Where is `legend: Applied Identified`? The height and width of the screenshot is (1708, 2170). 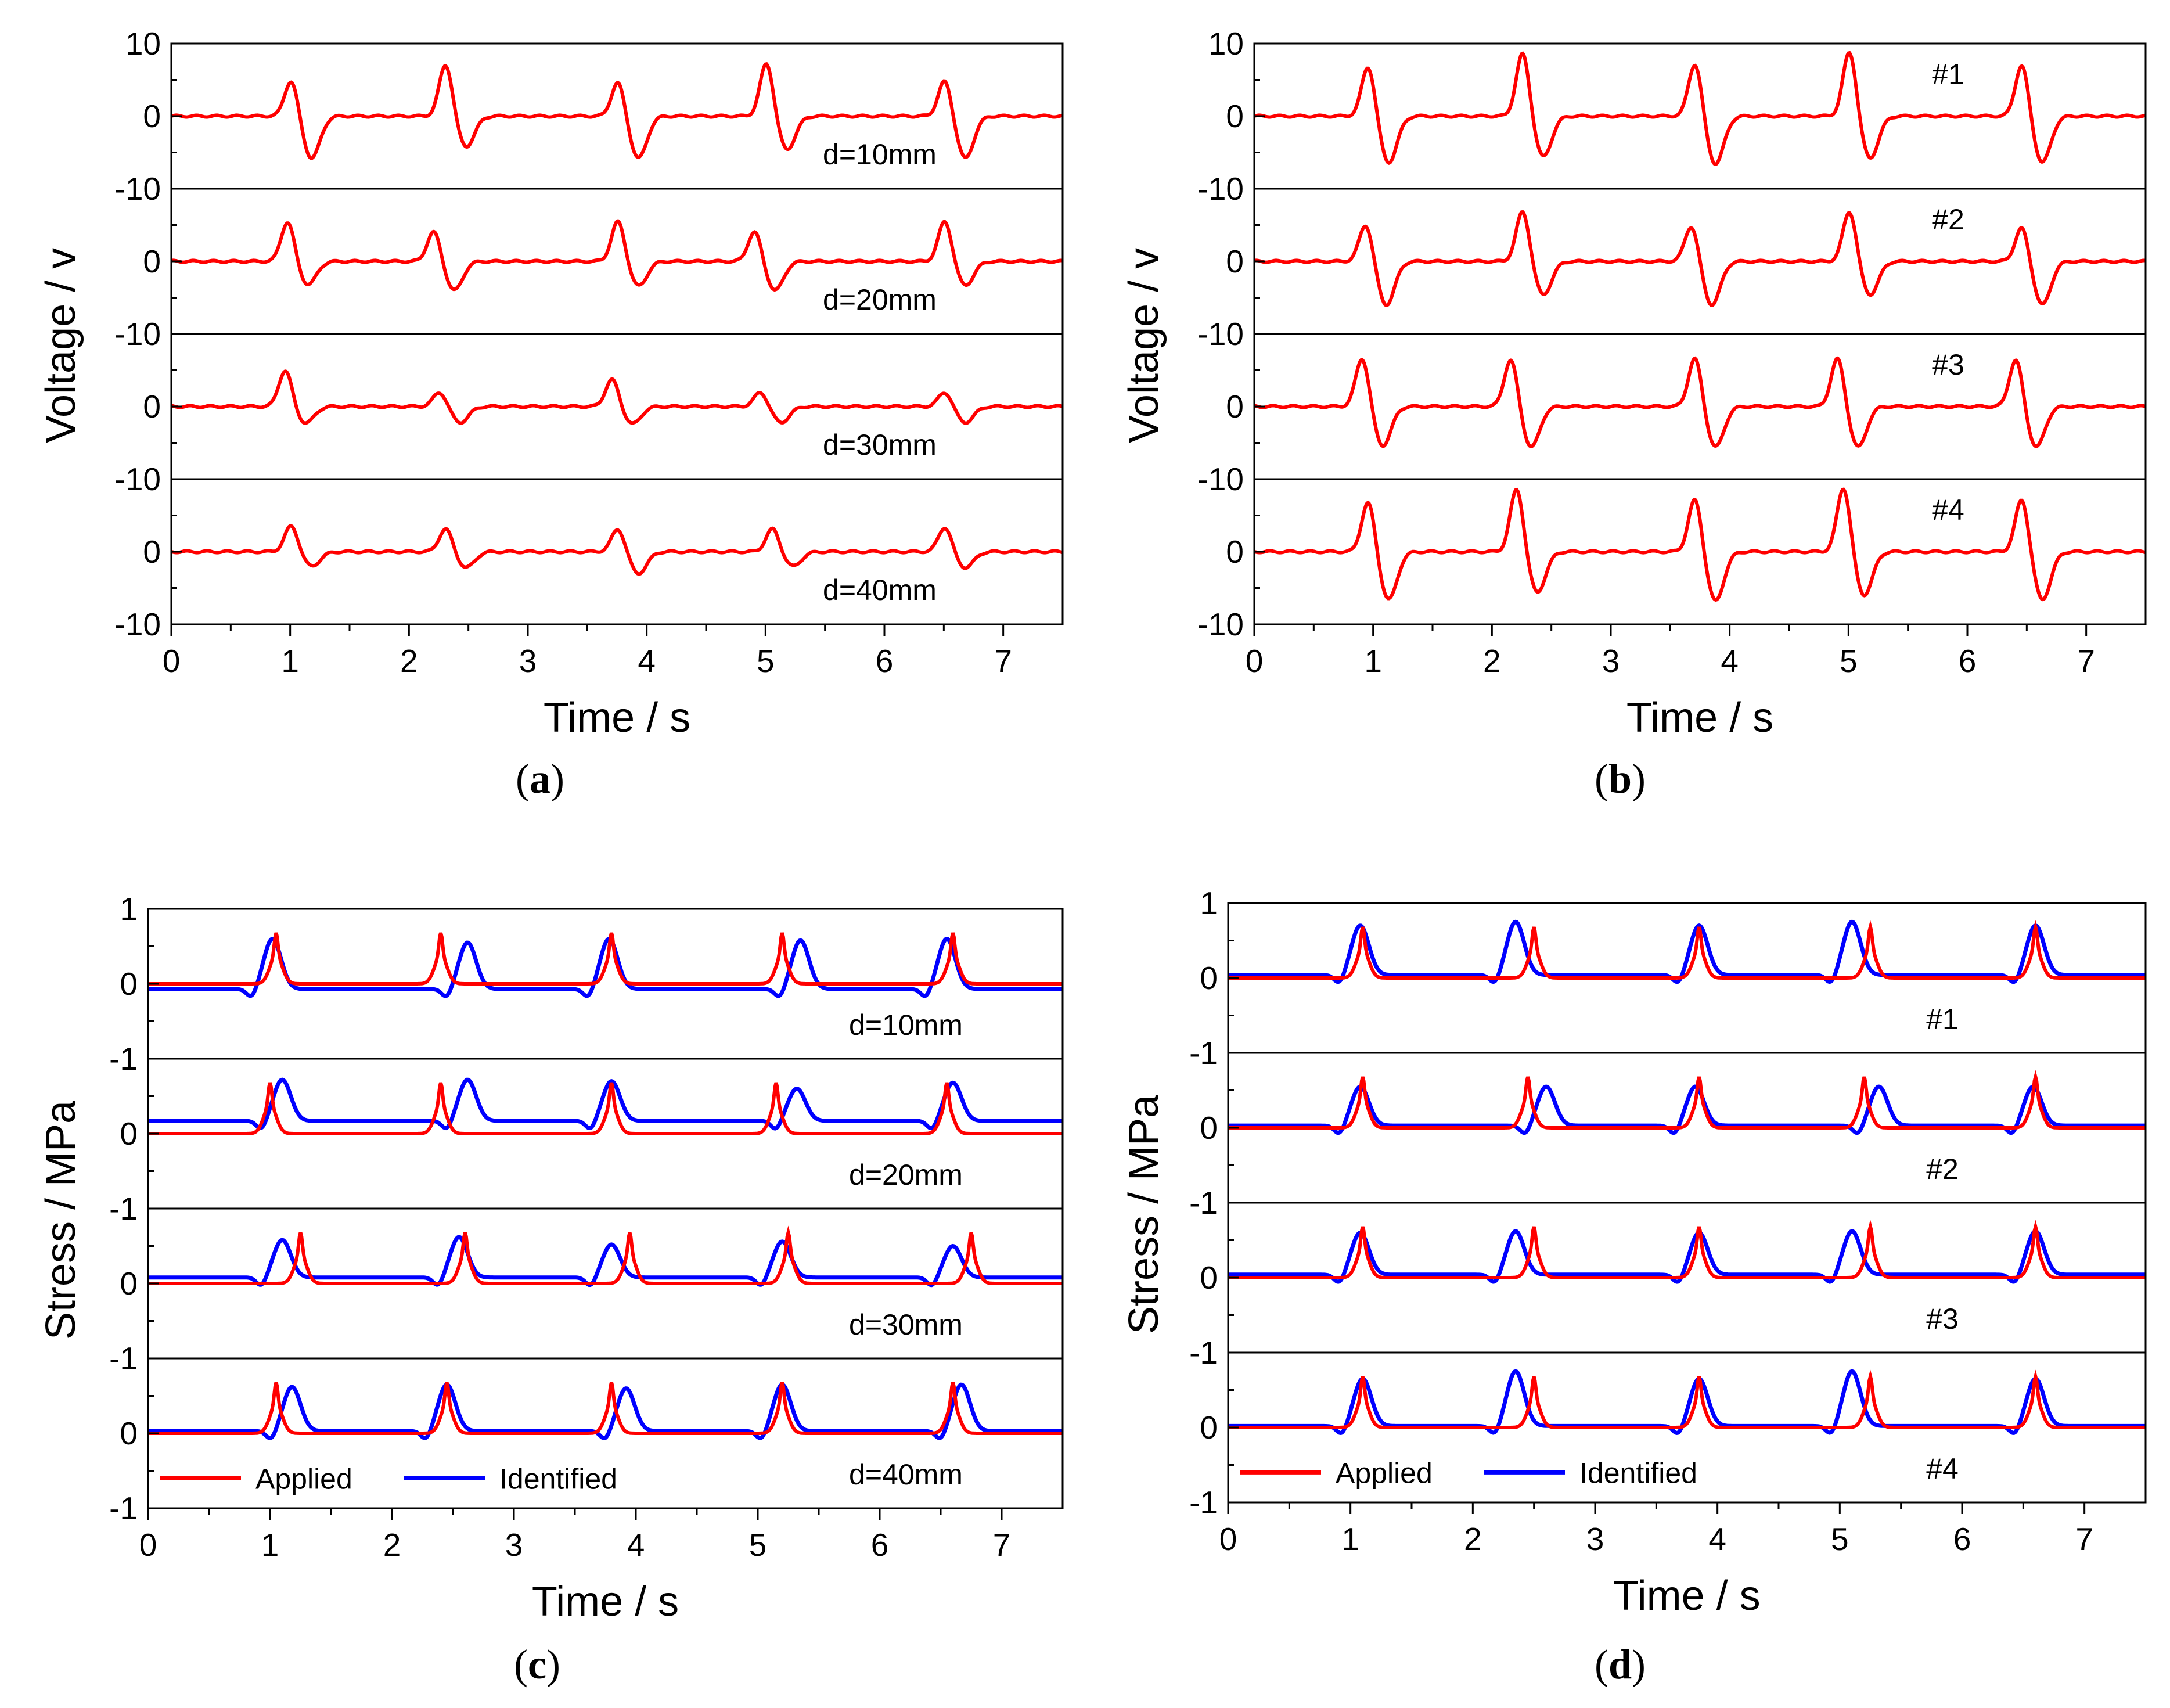
legend: Applied Identified is located at coordinates (1468, 1473).